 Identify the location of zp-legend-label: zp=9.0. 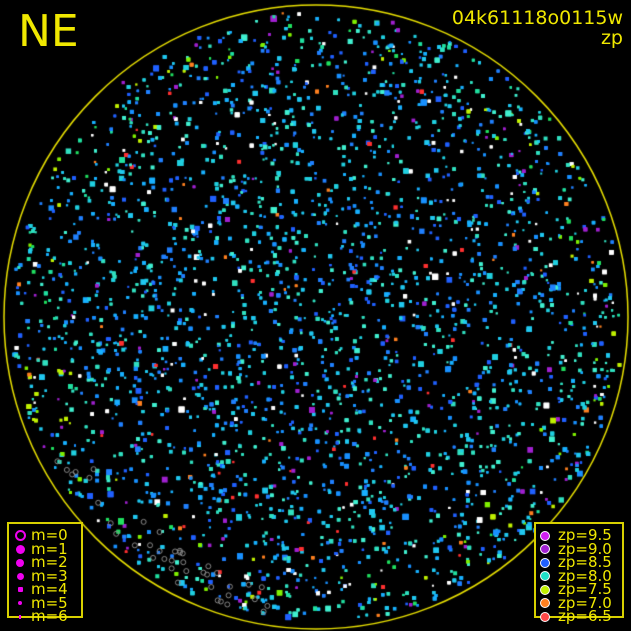
(585, 548).